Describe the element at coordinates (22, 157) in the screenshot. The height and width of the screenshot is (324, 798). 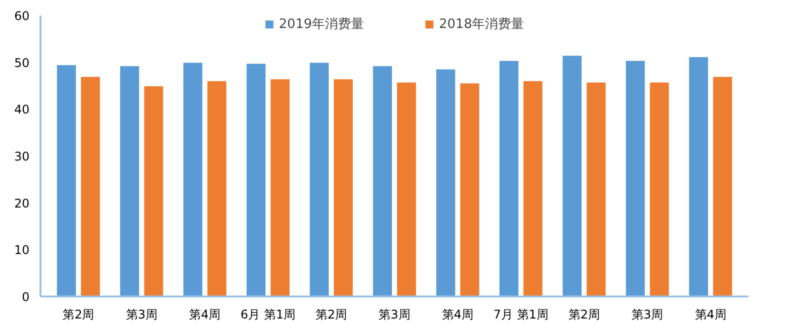
I see `y-tick-label: 30` at that location.